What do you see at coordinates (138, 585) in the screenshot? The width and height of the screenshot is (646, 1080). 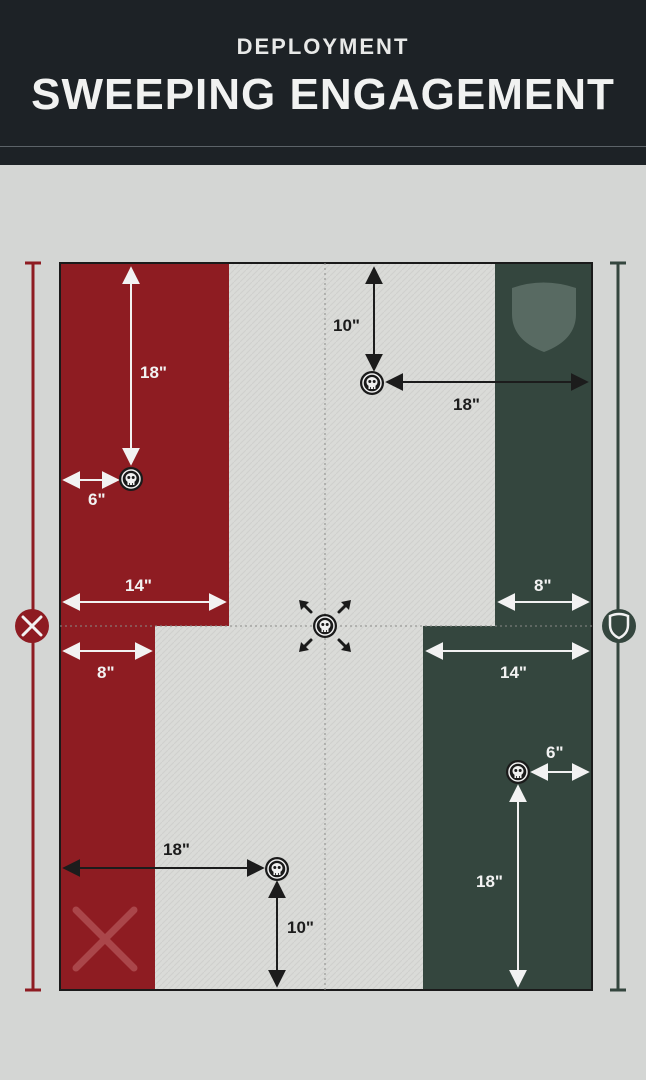 I see `label-attacker-upper-depth: 14"` at bounding box center [138, 585].